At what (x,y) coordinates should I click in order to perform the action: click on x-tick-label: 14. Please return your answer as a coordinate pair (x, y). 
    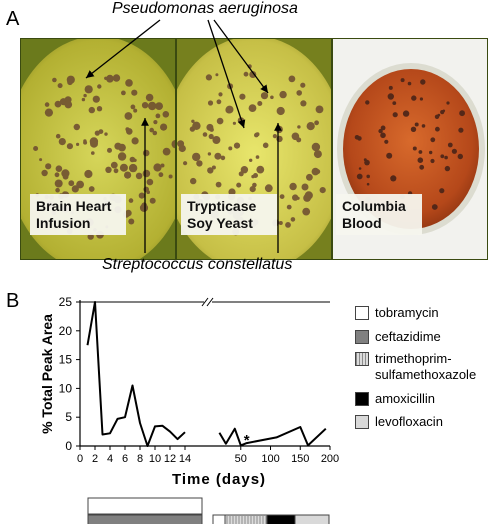
    Looking at the image, I should click on (185, 459).